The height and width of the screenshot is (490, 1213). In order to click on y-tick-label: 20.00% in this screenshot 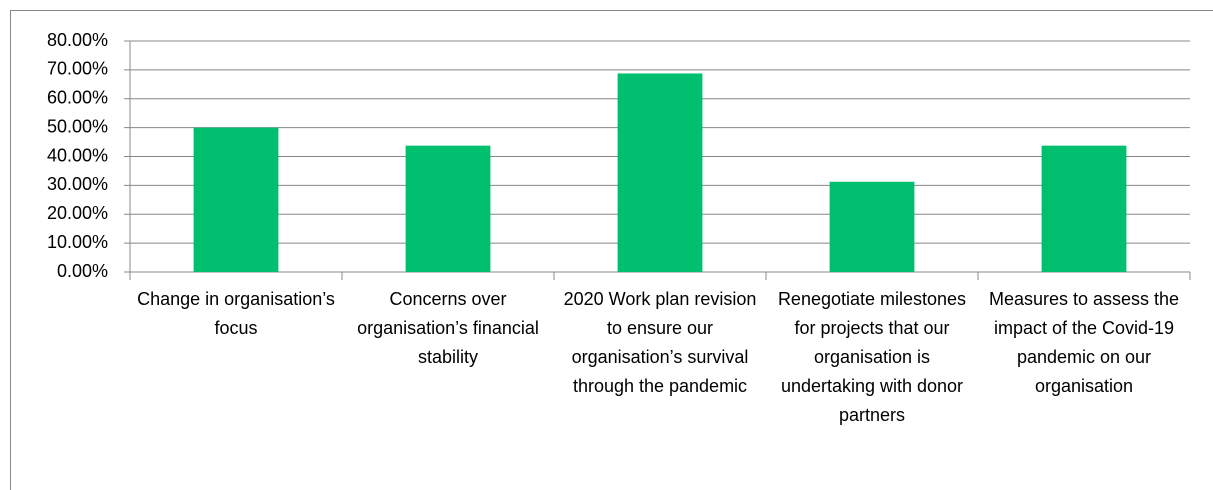, I will do `click(77, 213)`.